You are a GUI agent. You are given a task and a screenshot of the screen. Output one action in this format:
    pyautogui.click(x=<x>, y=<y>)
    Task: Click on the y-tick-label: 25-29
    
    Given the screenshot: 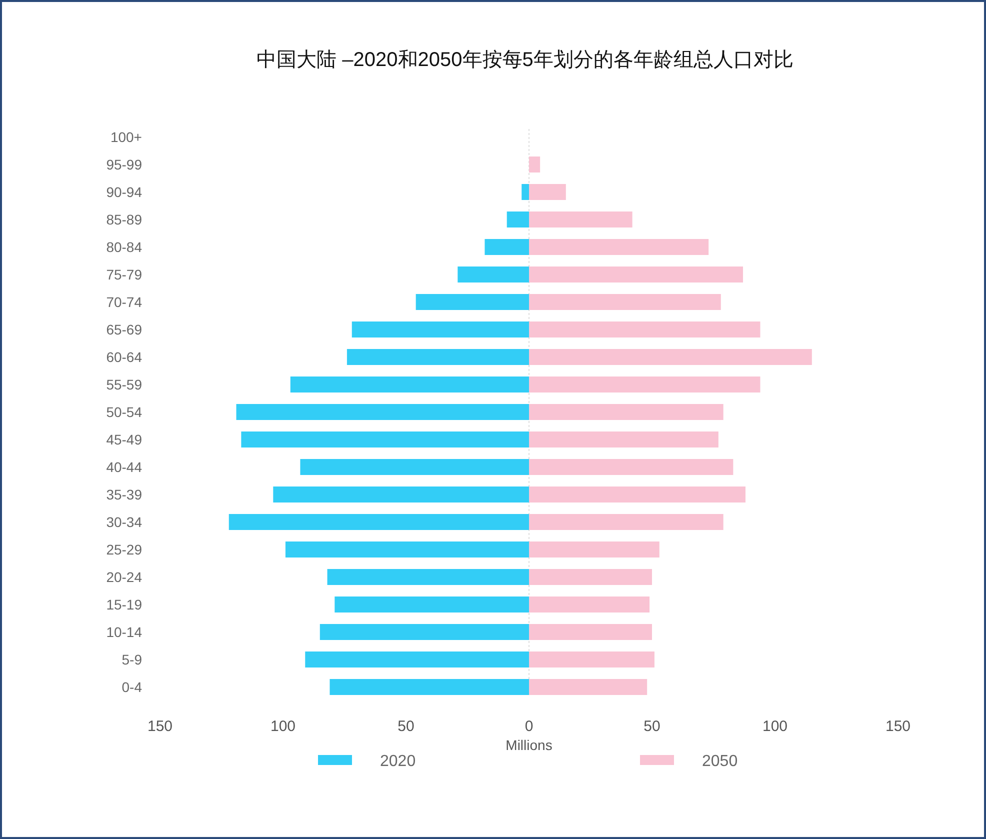 What is the action you would take?
    pyautogui.click(x=124, y=550)
    